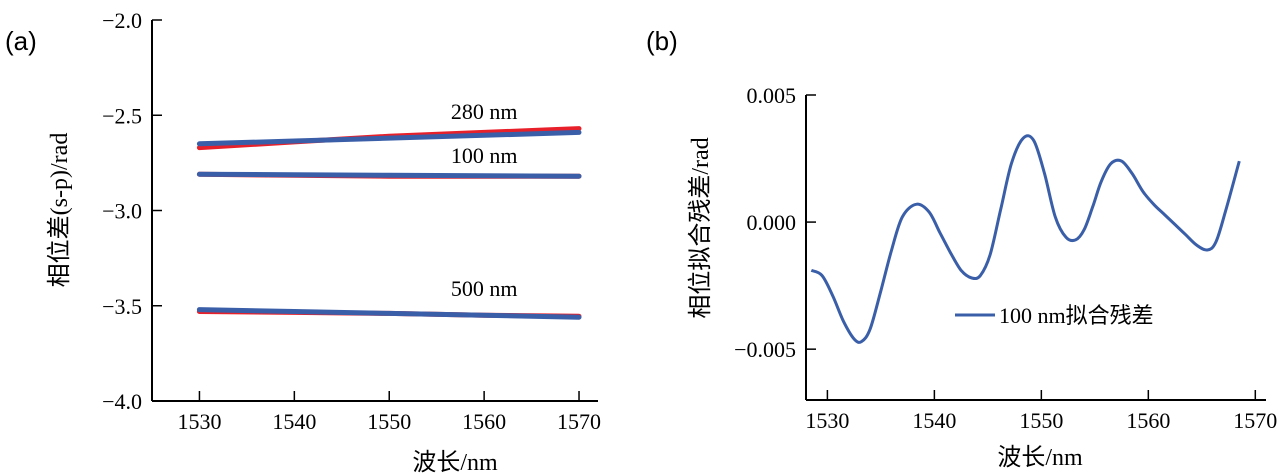  Describe the element at coordinates (484, 288) in the screenshot. I see `series-annotation: 500 nm` at that location.